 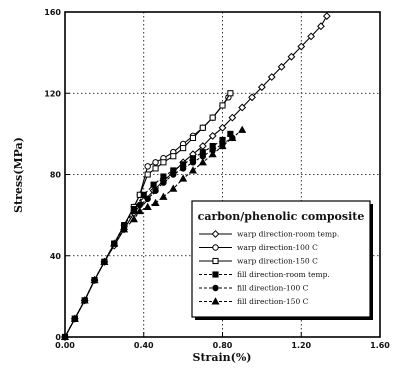 What do you see at coordinates (65, 345) in the screenshot?
I see `x-tick-label: 0.00` at bounding box center [65, 345].